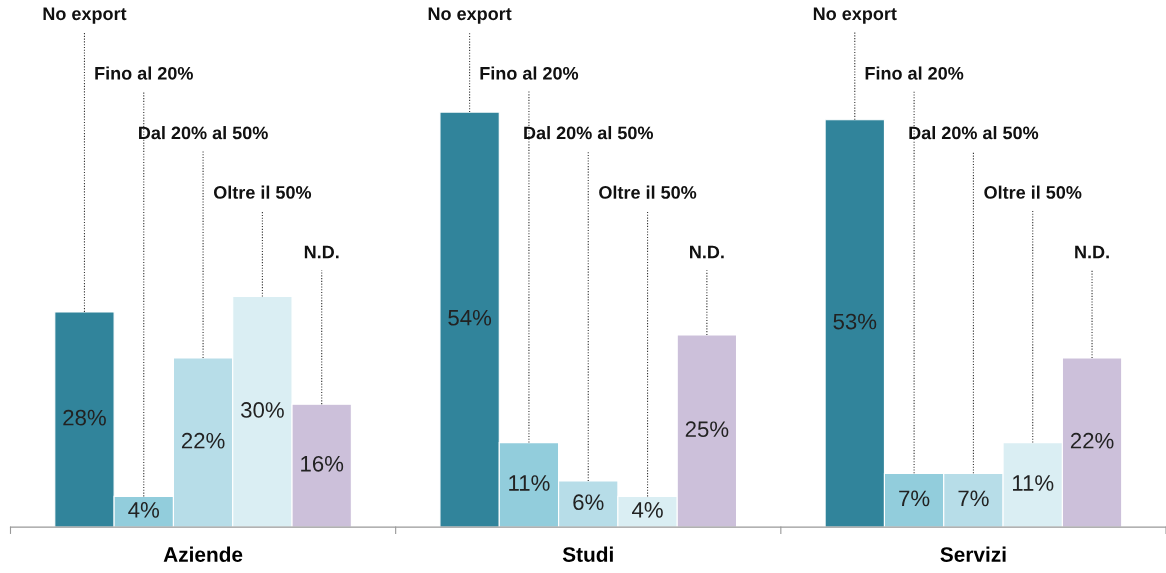 This screenshot has width=1166, height=573. What do you see at coordinates (973, 554) in the screenshot?
I see `x-tick-label: Servizi` at bounding box center [973, 554].